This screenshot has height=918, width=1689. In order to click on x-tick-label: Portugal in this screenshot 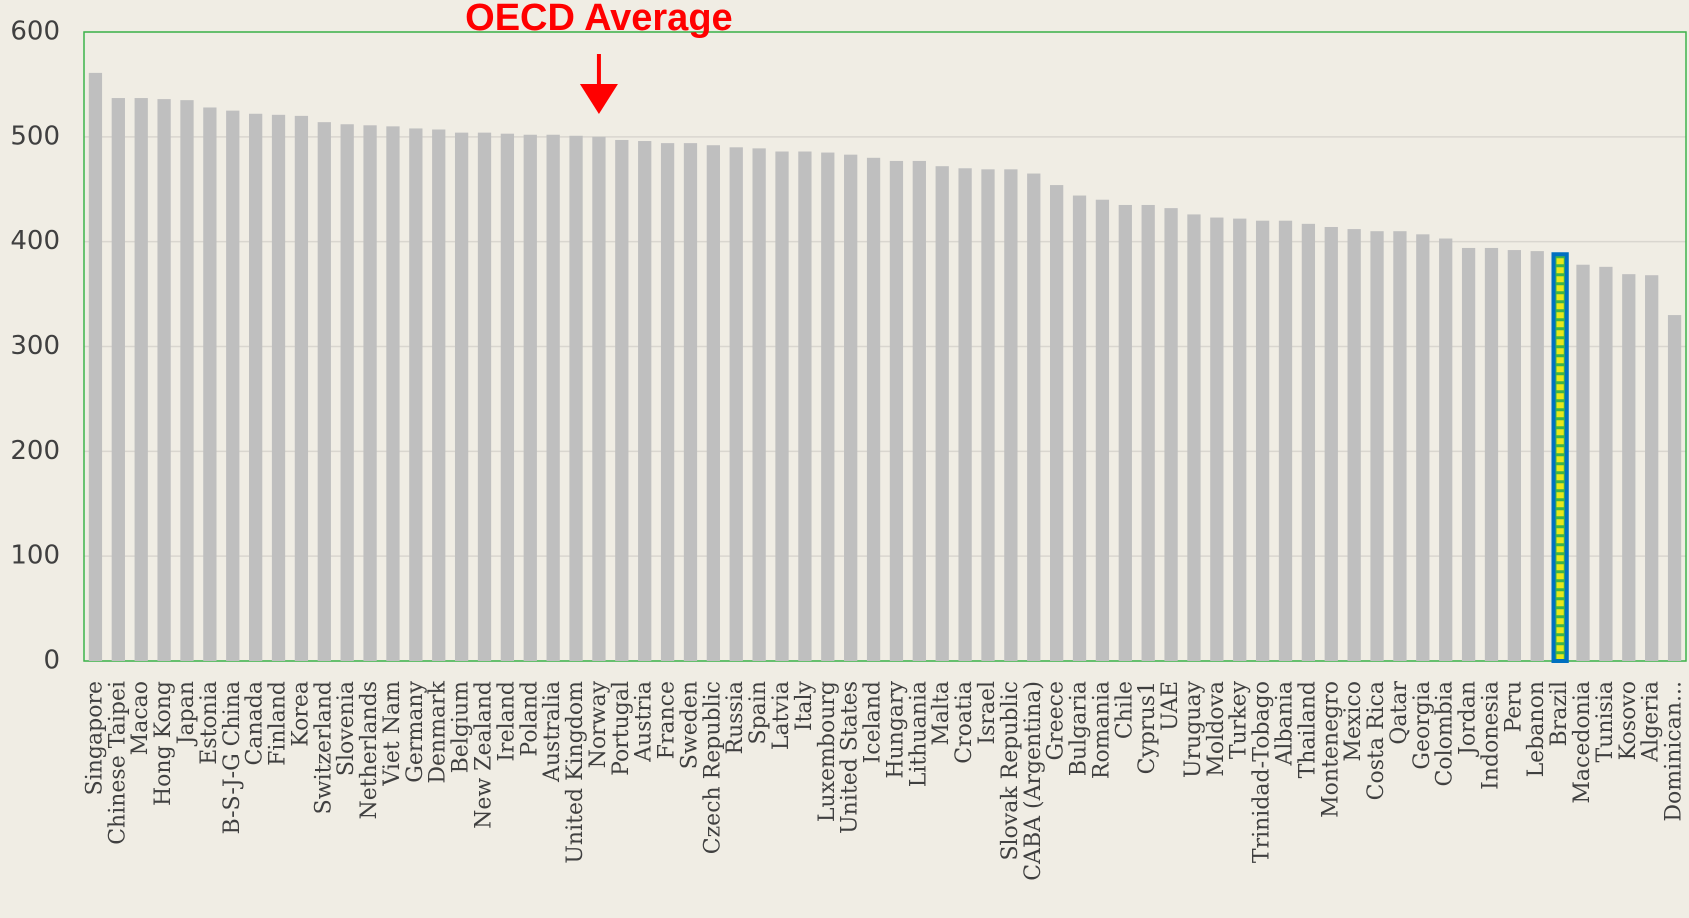, I will do `click(621, 728)`.